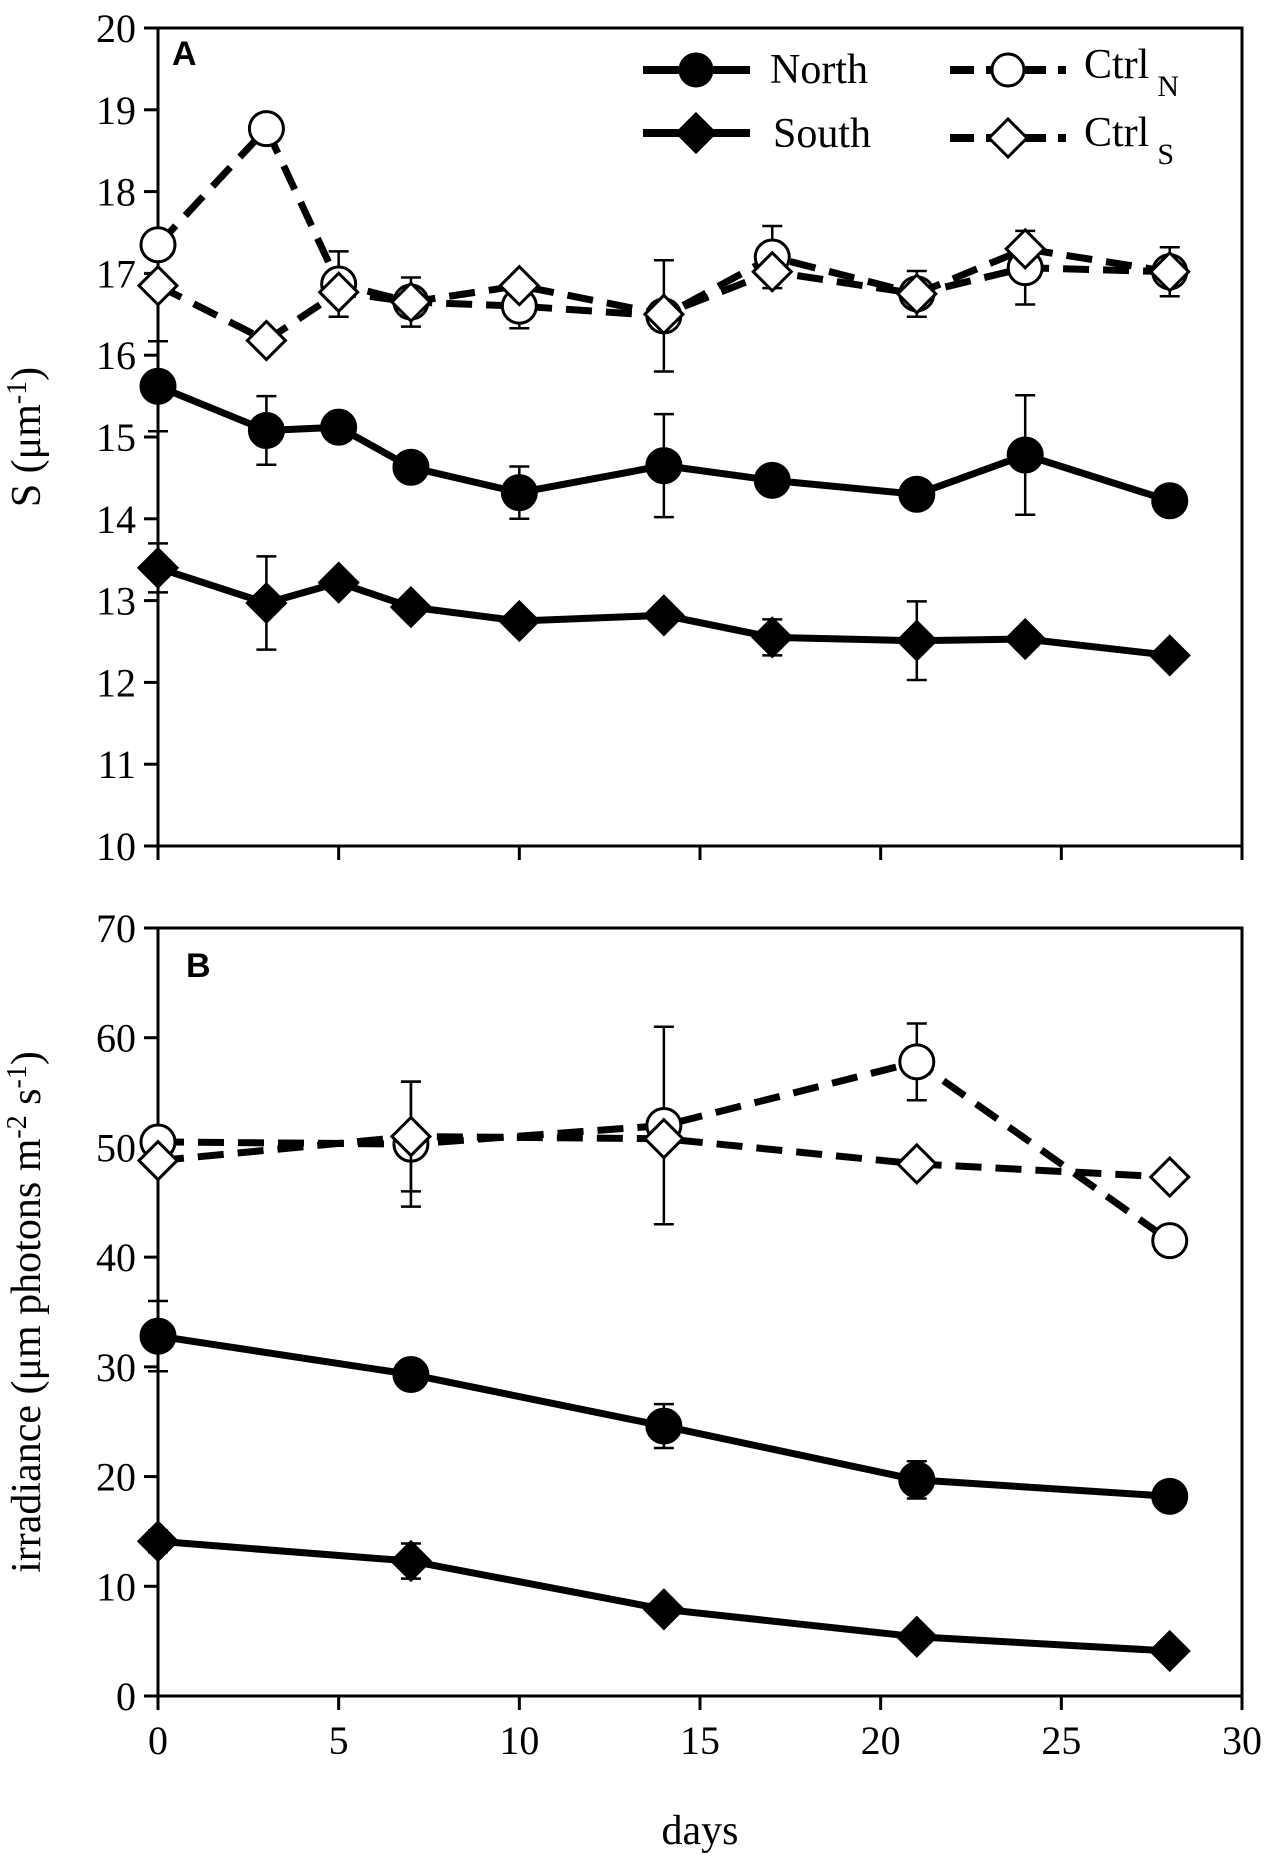 The height and width of the screenshot is (1860, 1267). What do you see at coordinates (1062, 140) in the screenshot?
I see `legend-entry-ctrl-s: Ctrl S` at bounding box center [1062, 140].